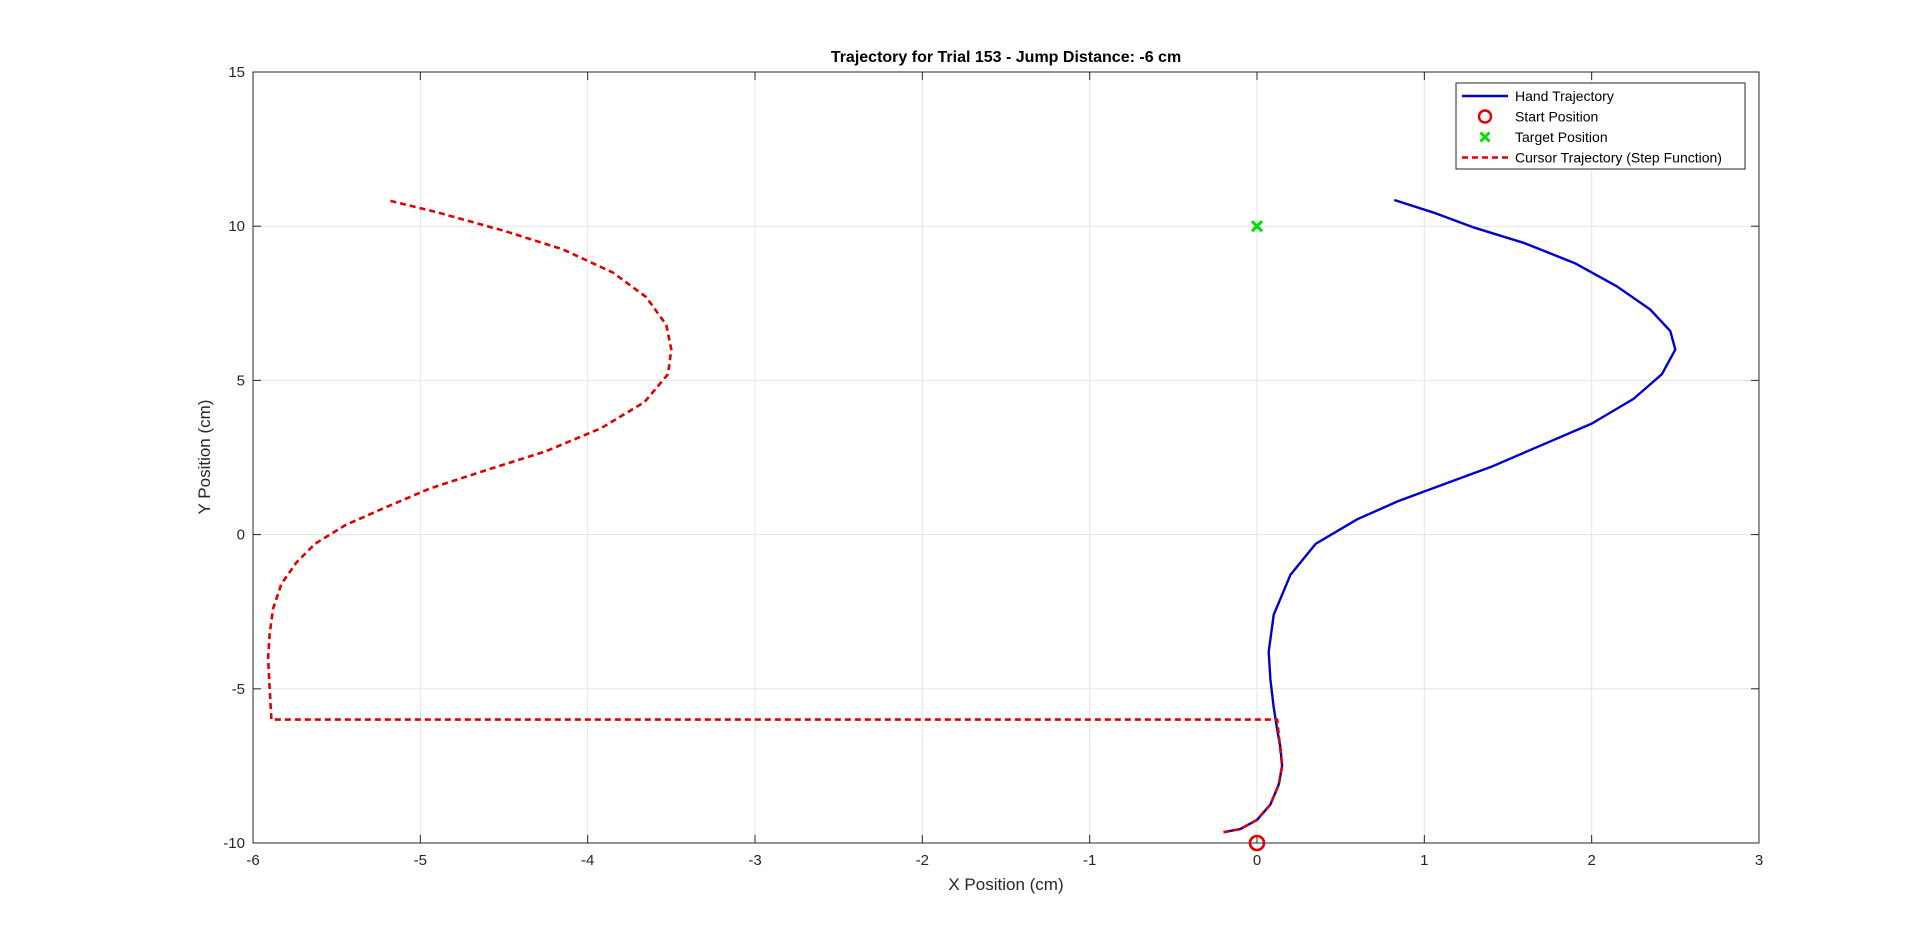 The image size is (1920, 941). What do you see at coordinates (587, 860) in the screenshot?
I see `x-tick-label: -4` at bounding box center [587, 860].